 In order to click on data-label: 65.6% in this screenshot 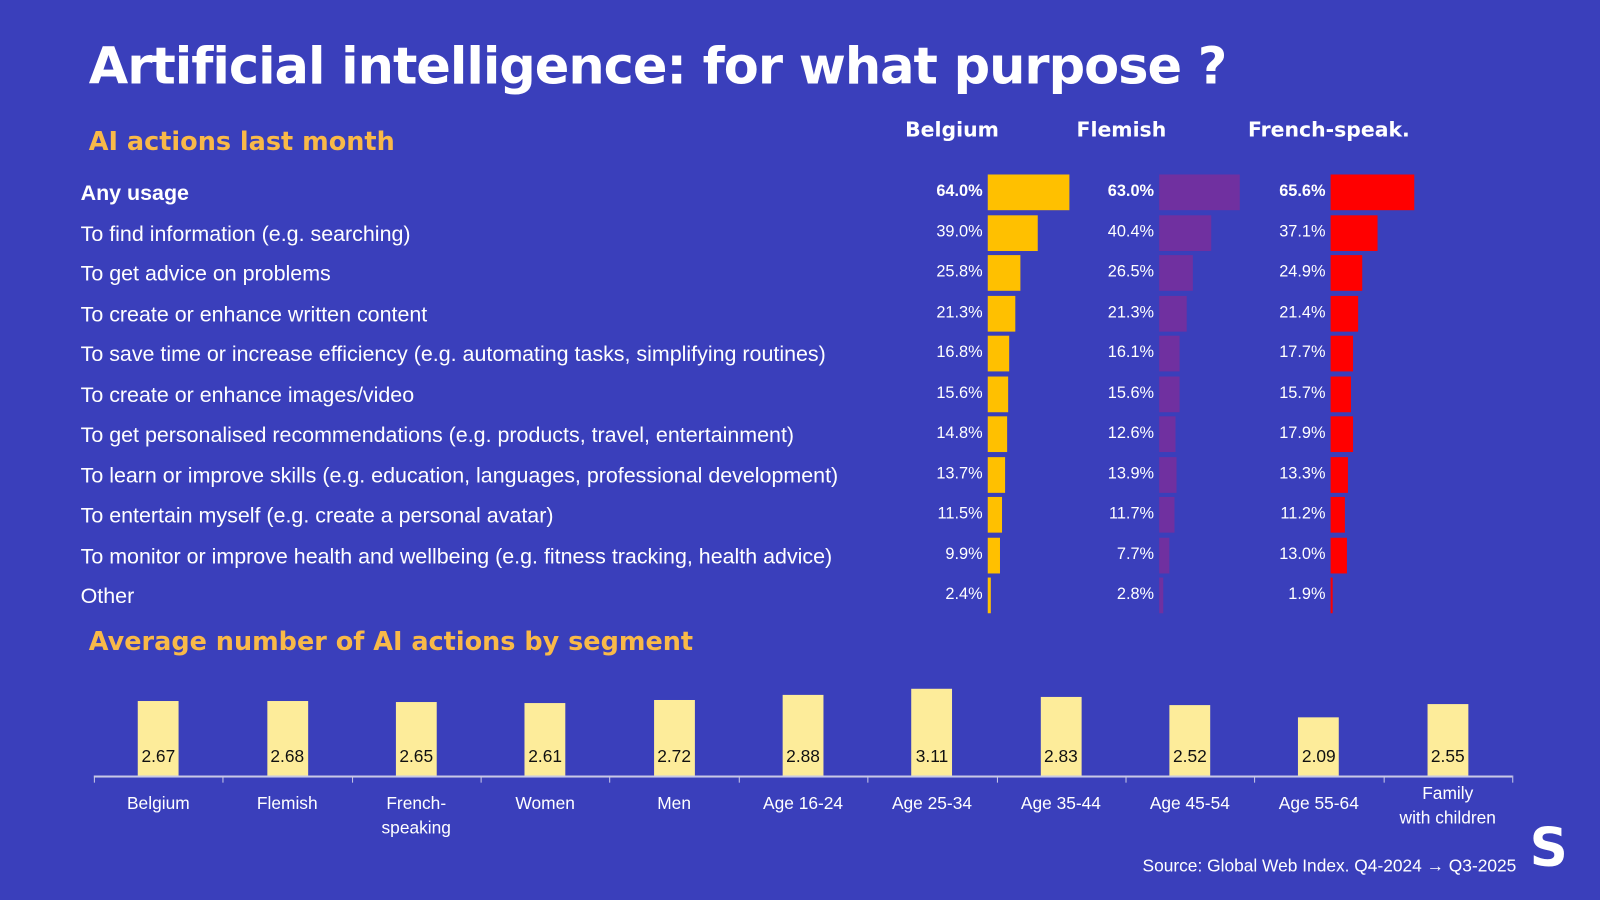, I will do `click(1302, 191)`.